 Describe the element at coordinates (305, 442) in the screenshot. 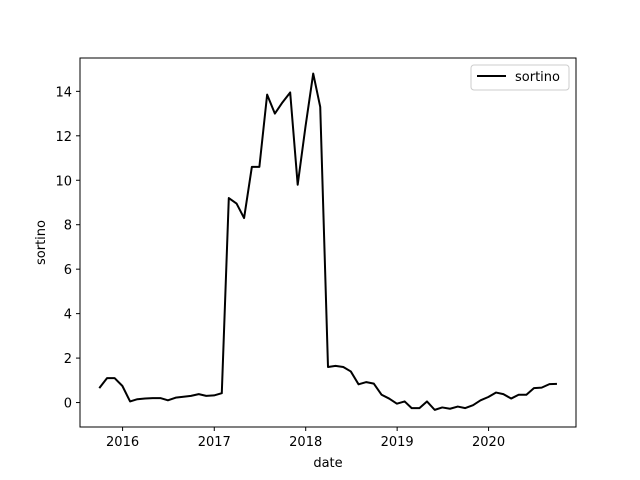

I see `x-tick-label: 2018` at that location.